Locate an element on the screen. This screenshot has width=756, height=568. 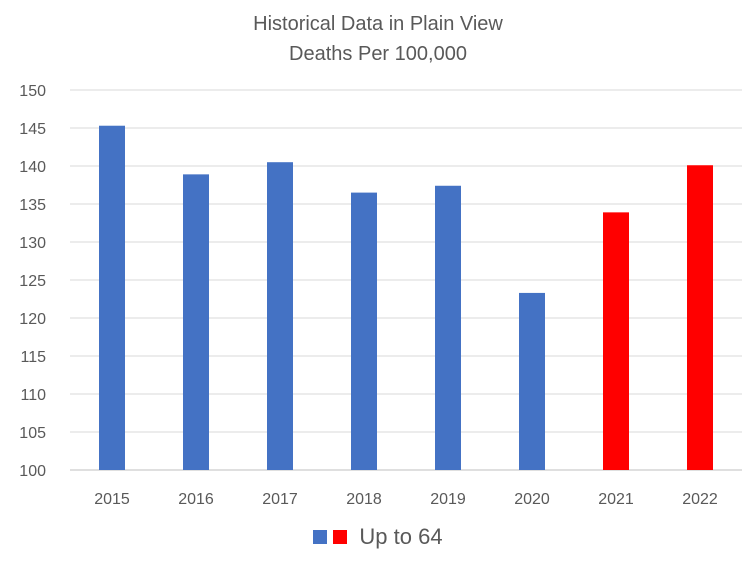
y-tick-label: 135 is located at coordinates (32, 205).